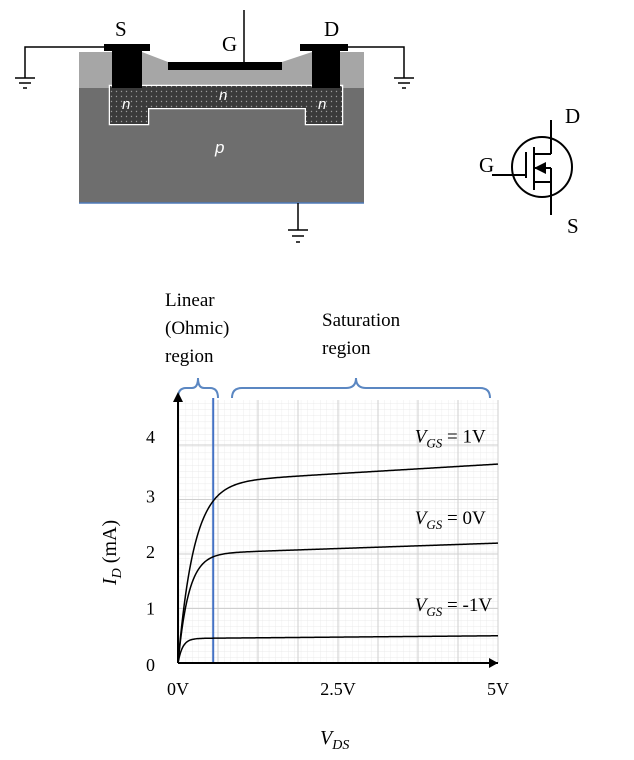 Image resolution: width=634 pixels, height=760 pixels. Describe the element at coordinates (338, 689) in the screenshot. I see `x-tick-label: 2.5V` at that location.